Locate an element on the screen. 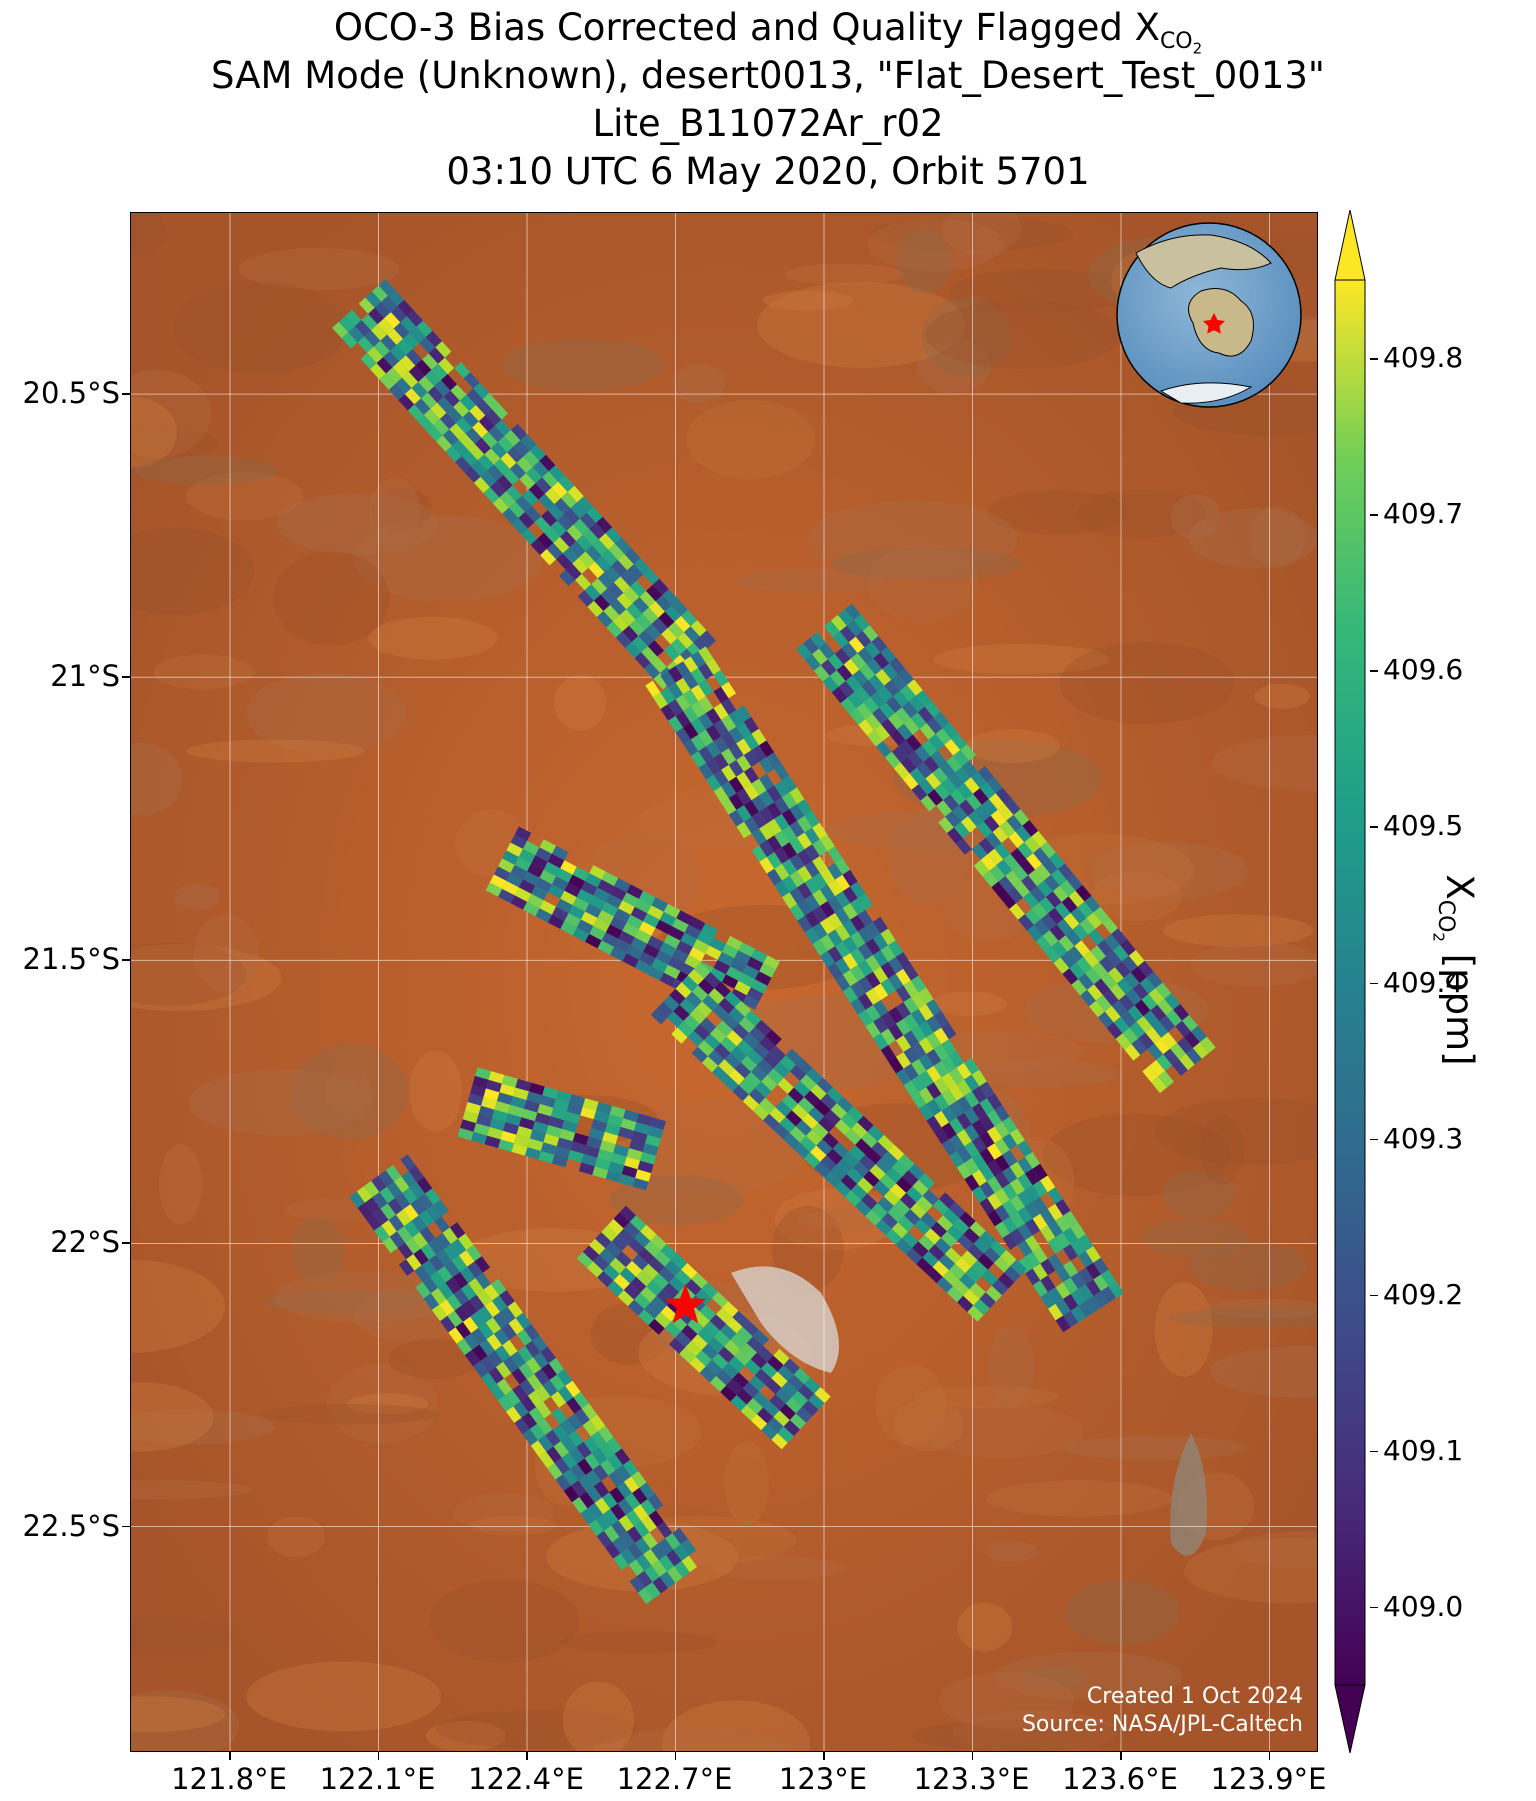 Image resolution: width=1536 pixels, height=1801 pixels. colorbar-gradient is located at coordinates (1350, 982).